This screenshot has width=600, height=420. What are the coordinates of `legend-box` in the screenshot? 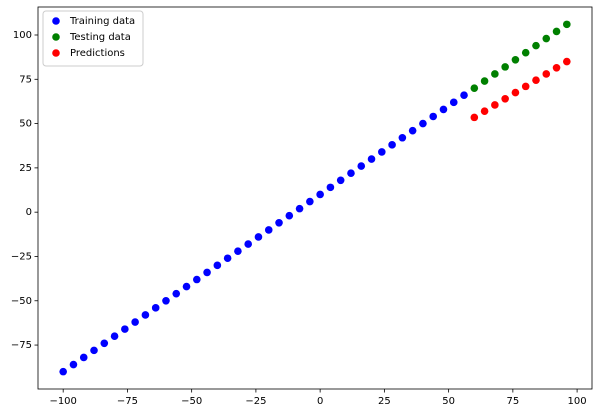 It's located at (93, 38).